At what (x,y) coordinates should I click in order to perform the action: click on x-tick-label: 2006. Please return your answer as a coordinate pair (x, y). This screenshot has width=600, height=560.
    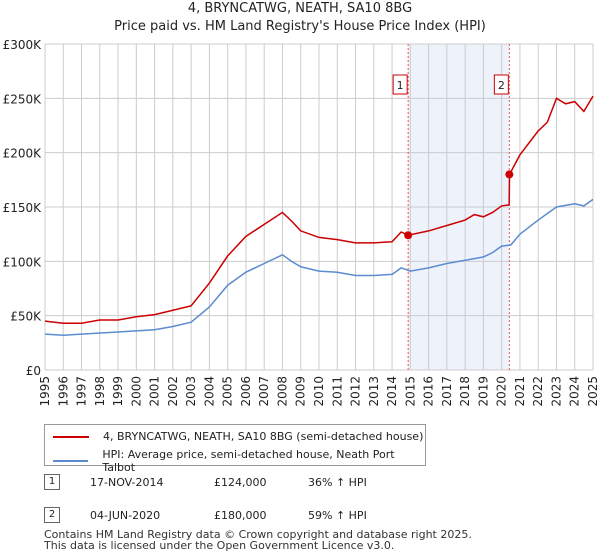
    Looking at the image, I should click on (246, 391).